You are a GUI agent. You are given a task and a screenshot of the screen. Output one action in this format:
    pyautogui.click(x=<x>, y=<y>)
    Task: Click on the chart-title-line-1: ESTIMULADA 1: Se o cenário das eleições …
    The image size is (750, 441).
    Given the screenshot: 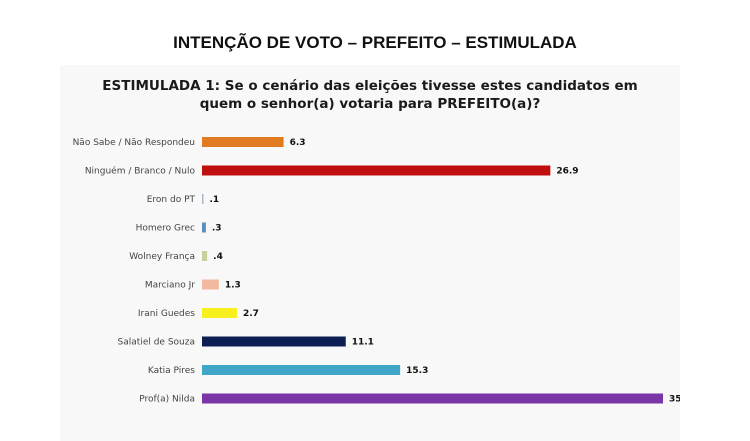 What is the action you would take?
    pyautogui.click(x=369, y=86)
    